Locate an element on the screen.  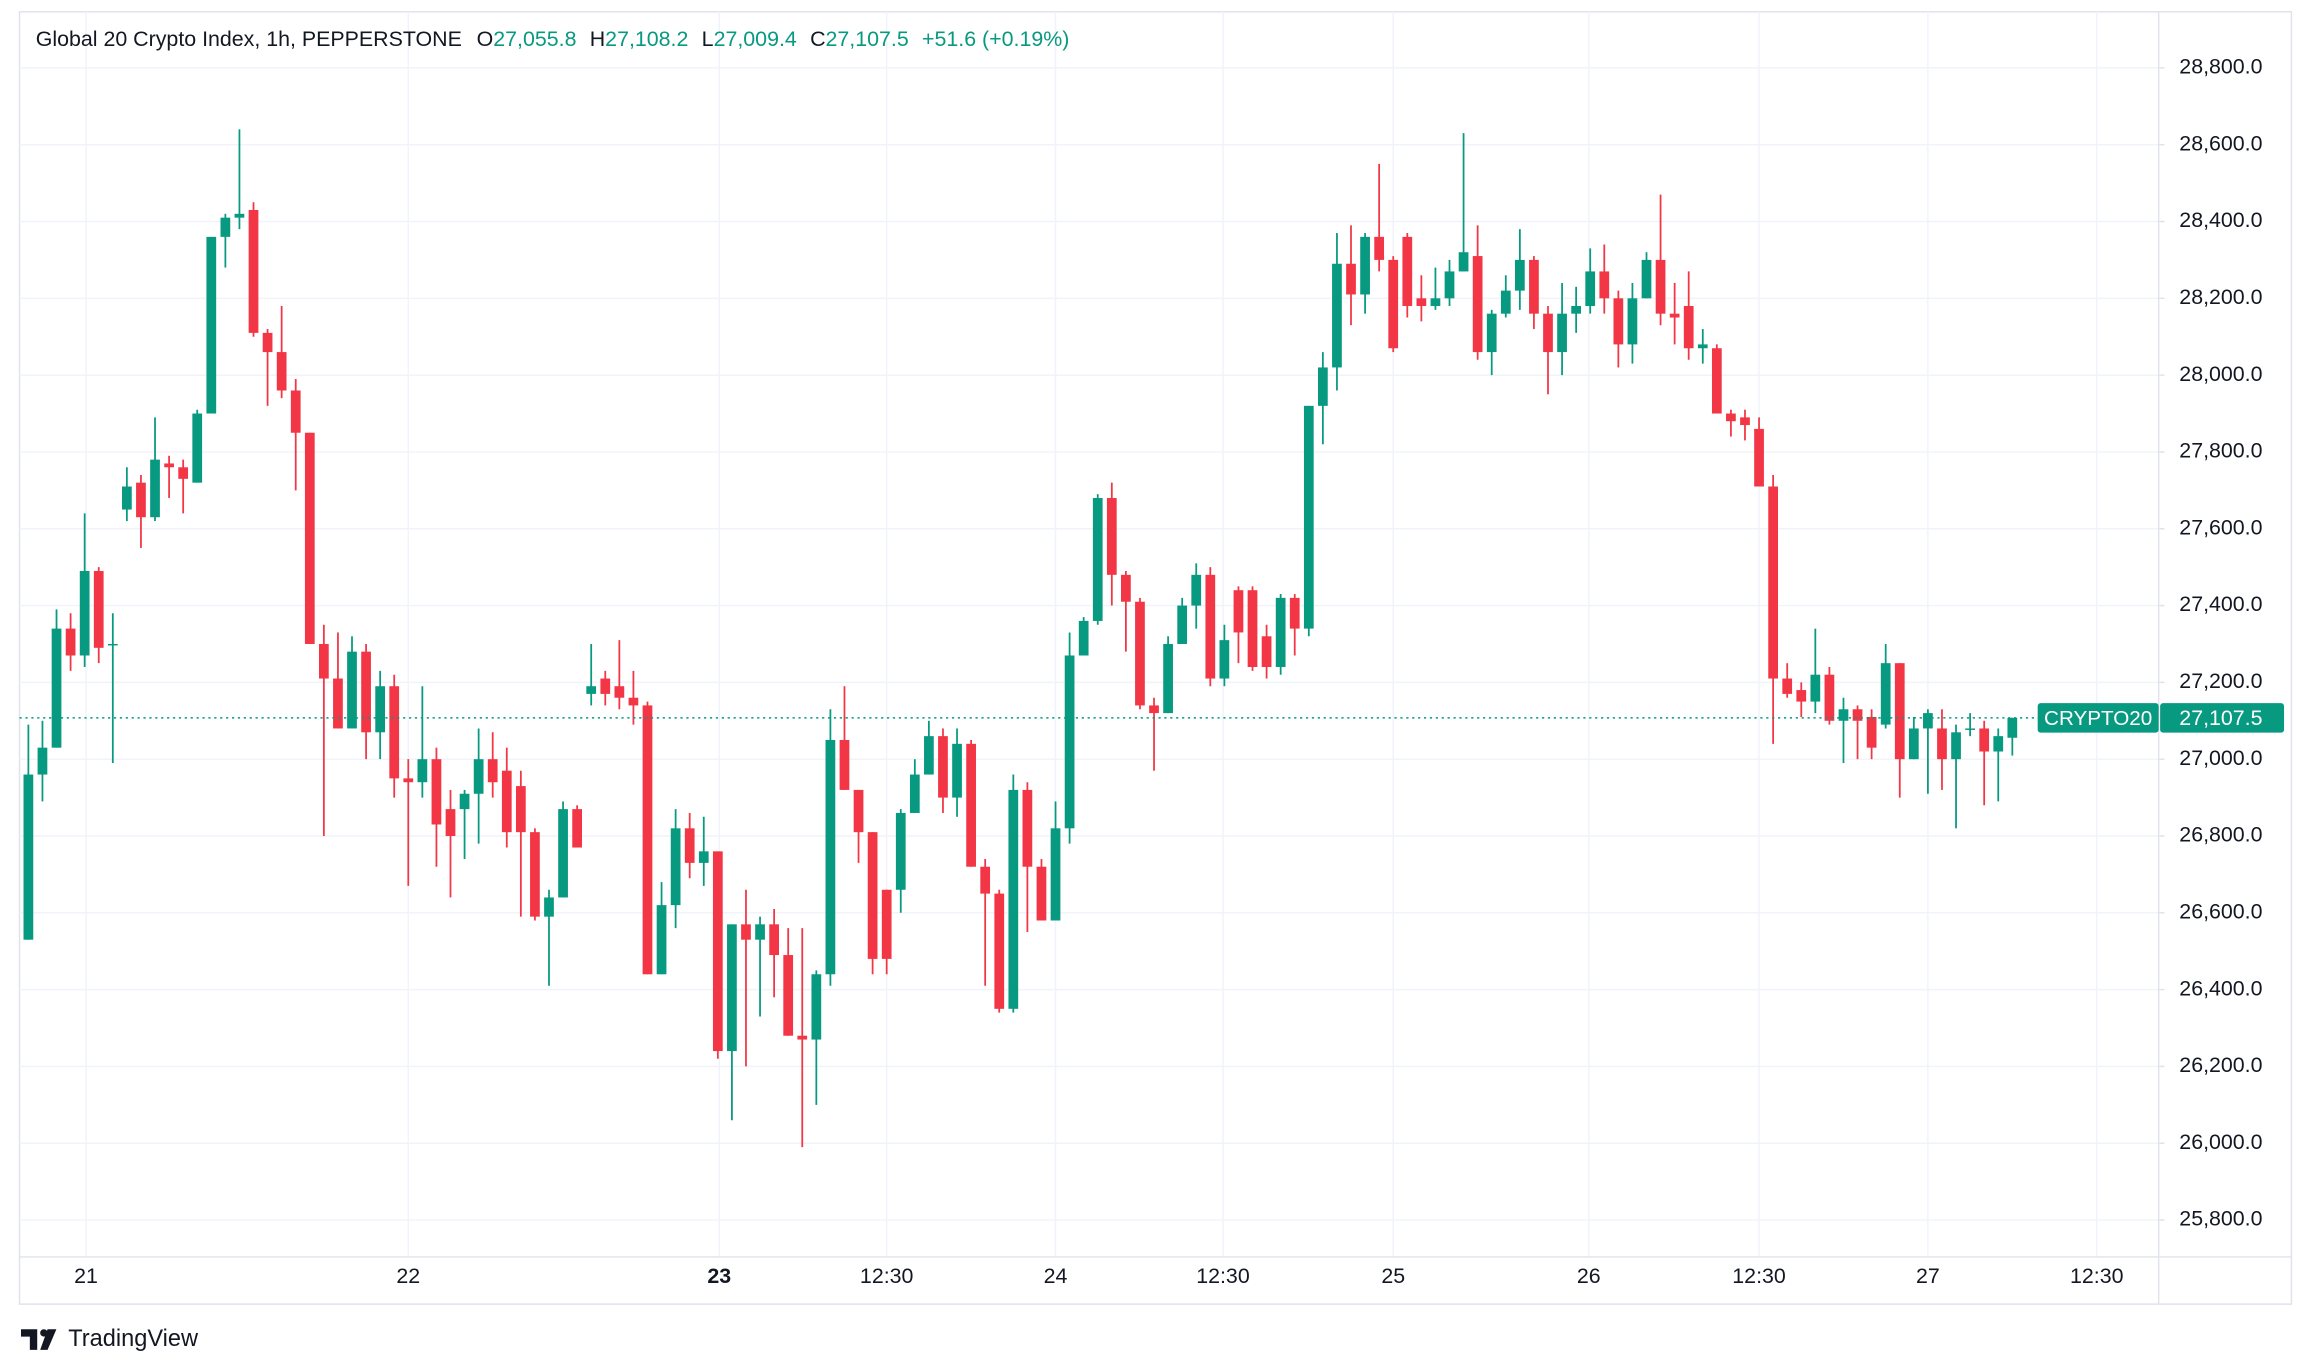
x-tick-label: 22 is located at coordinates (408, 1276).